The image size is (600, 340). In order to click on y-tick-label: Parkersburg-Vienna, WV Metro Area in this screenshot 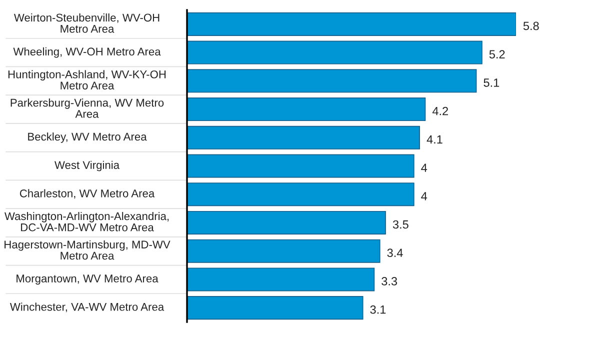, I will do `click(87, 108)`.